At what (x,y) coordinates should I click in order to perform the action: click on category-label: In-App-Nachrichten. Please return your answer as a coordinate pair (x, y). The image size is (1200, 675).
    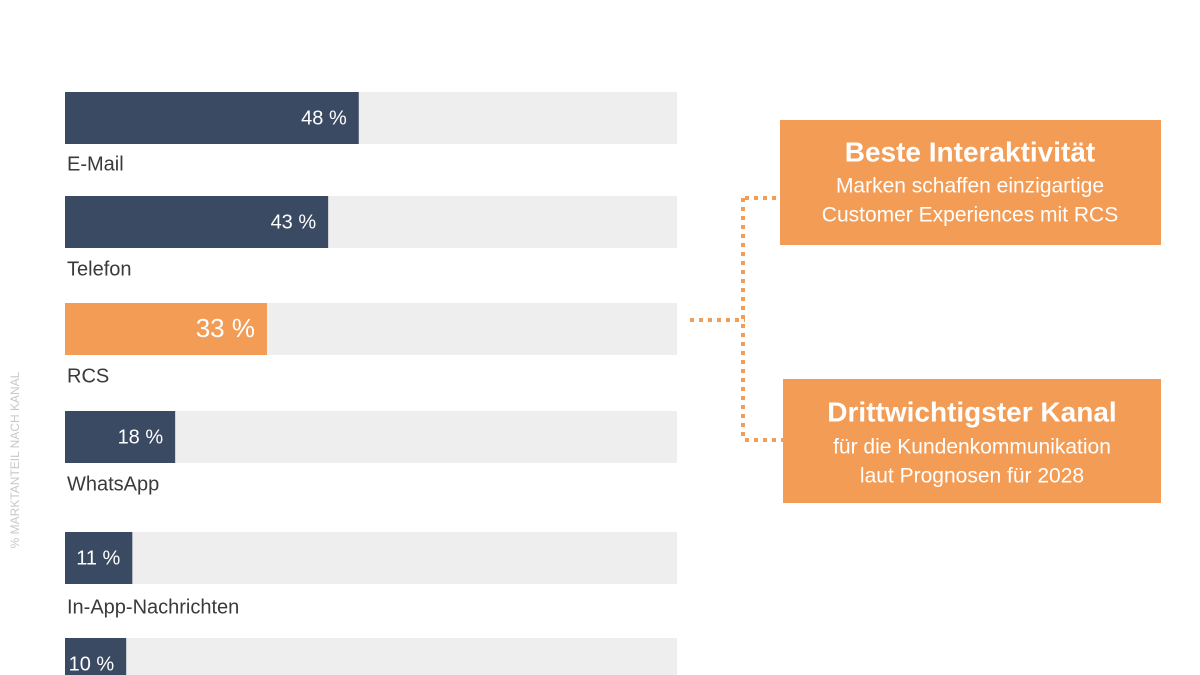
    Looking at the image, I should click on (153, 607).